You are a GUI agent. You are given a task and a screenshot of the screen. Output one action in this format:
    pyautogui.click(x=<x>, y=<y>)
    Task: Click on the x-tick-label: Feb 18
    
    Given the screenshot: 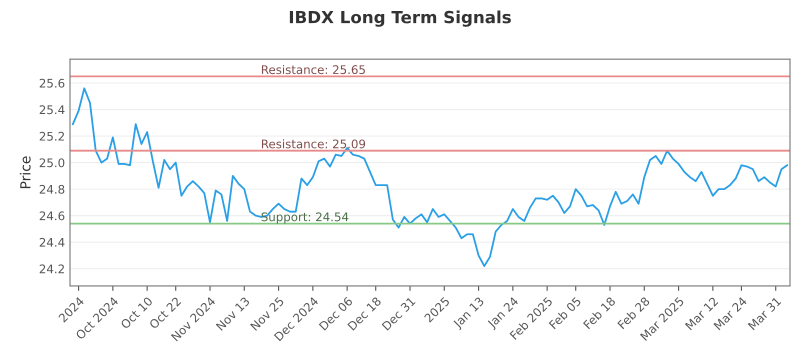 What is the action you would take?
    pyautogui.click(x=599, y=313)
    